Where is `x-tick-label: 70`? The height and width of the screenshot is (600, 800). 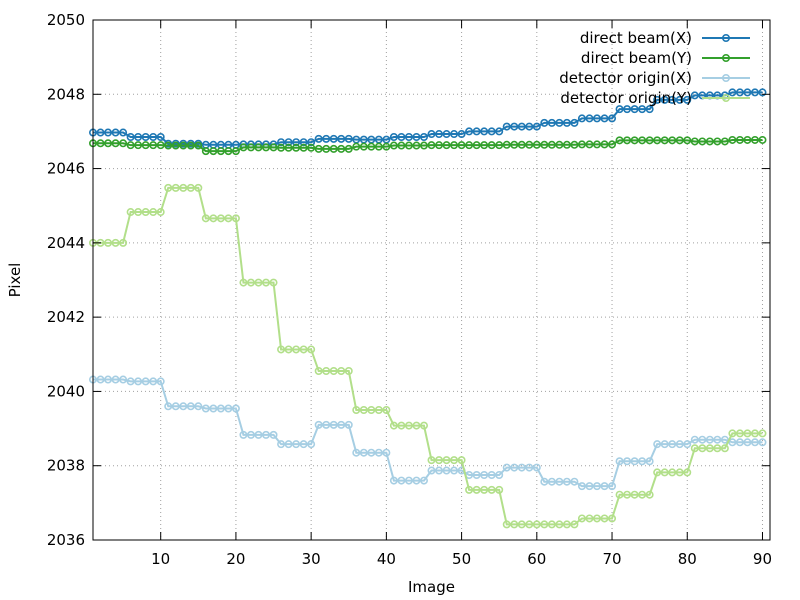 x-tick-label: 70 is located at coordinates (611, 559).